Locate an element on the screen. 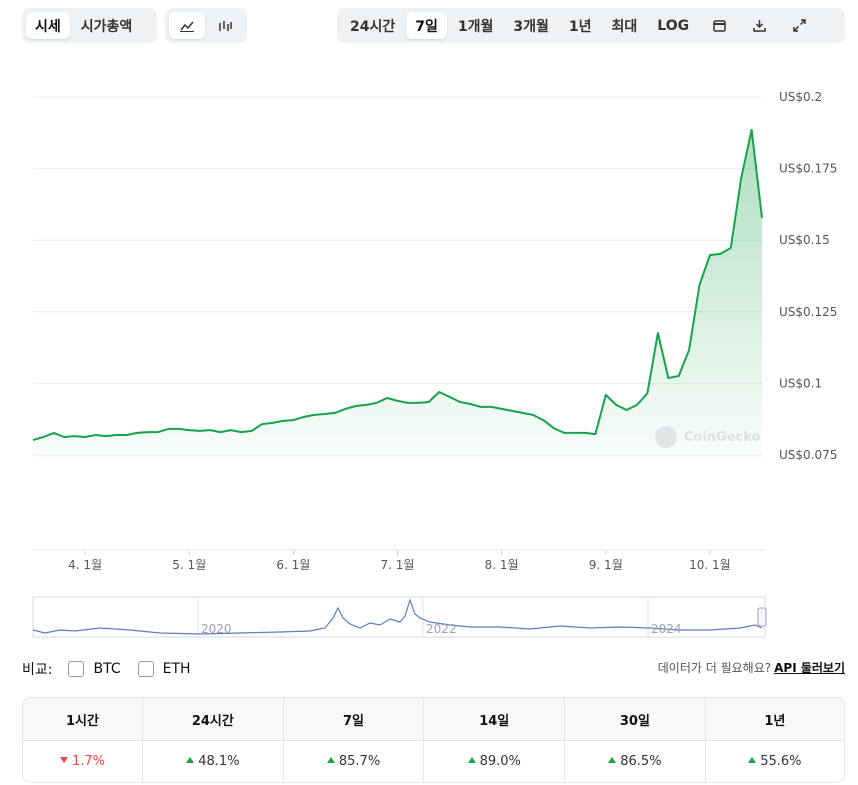 This screenshot has width=858, height=785. navigator-line is located at coordinates (397, 616).